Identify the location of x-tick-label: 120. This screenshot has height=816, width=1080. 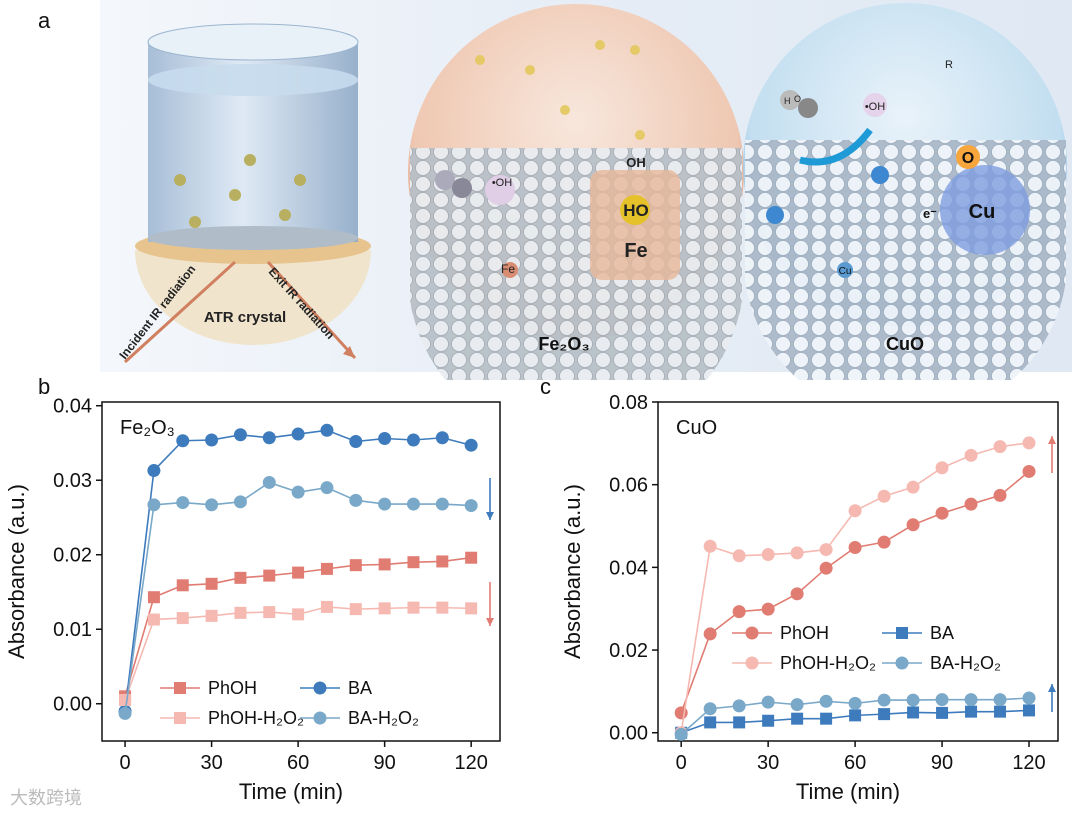
(470, 763).